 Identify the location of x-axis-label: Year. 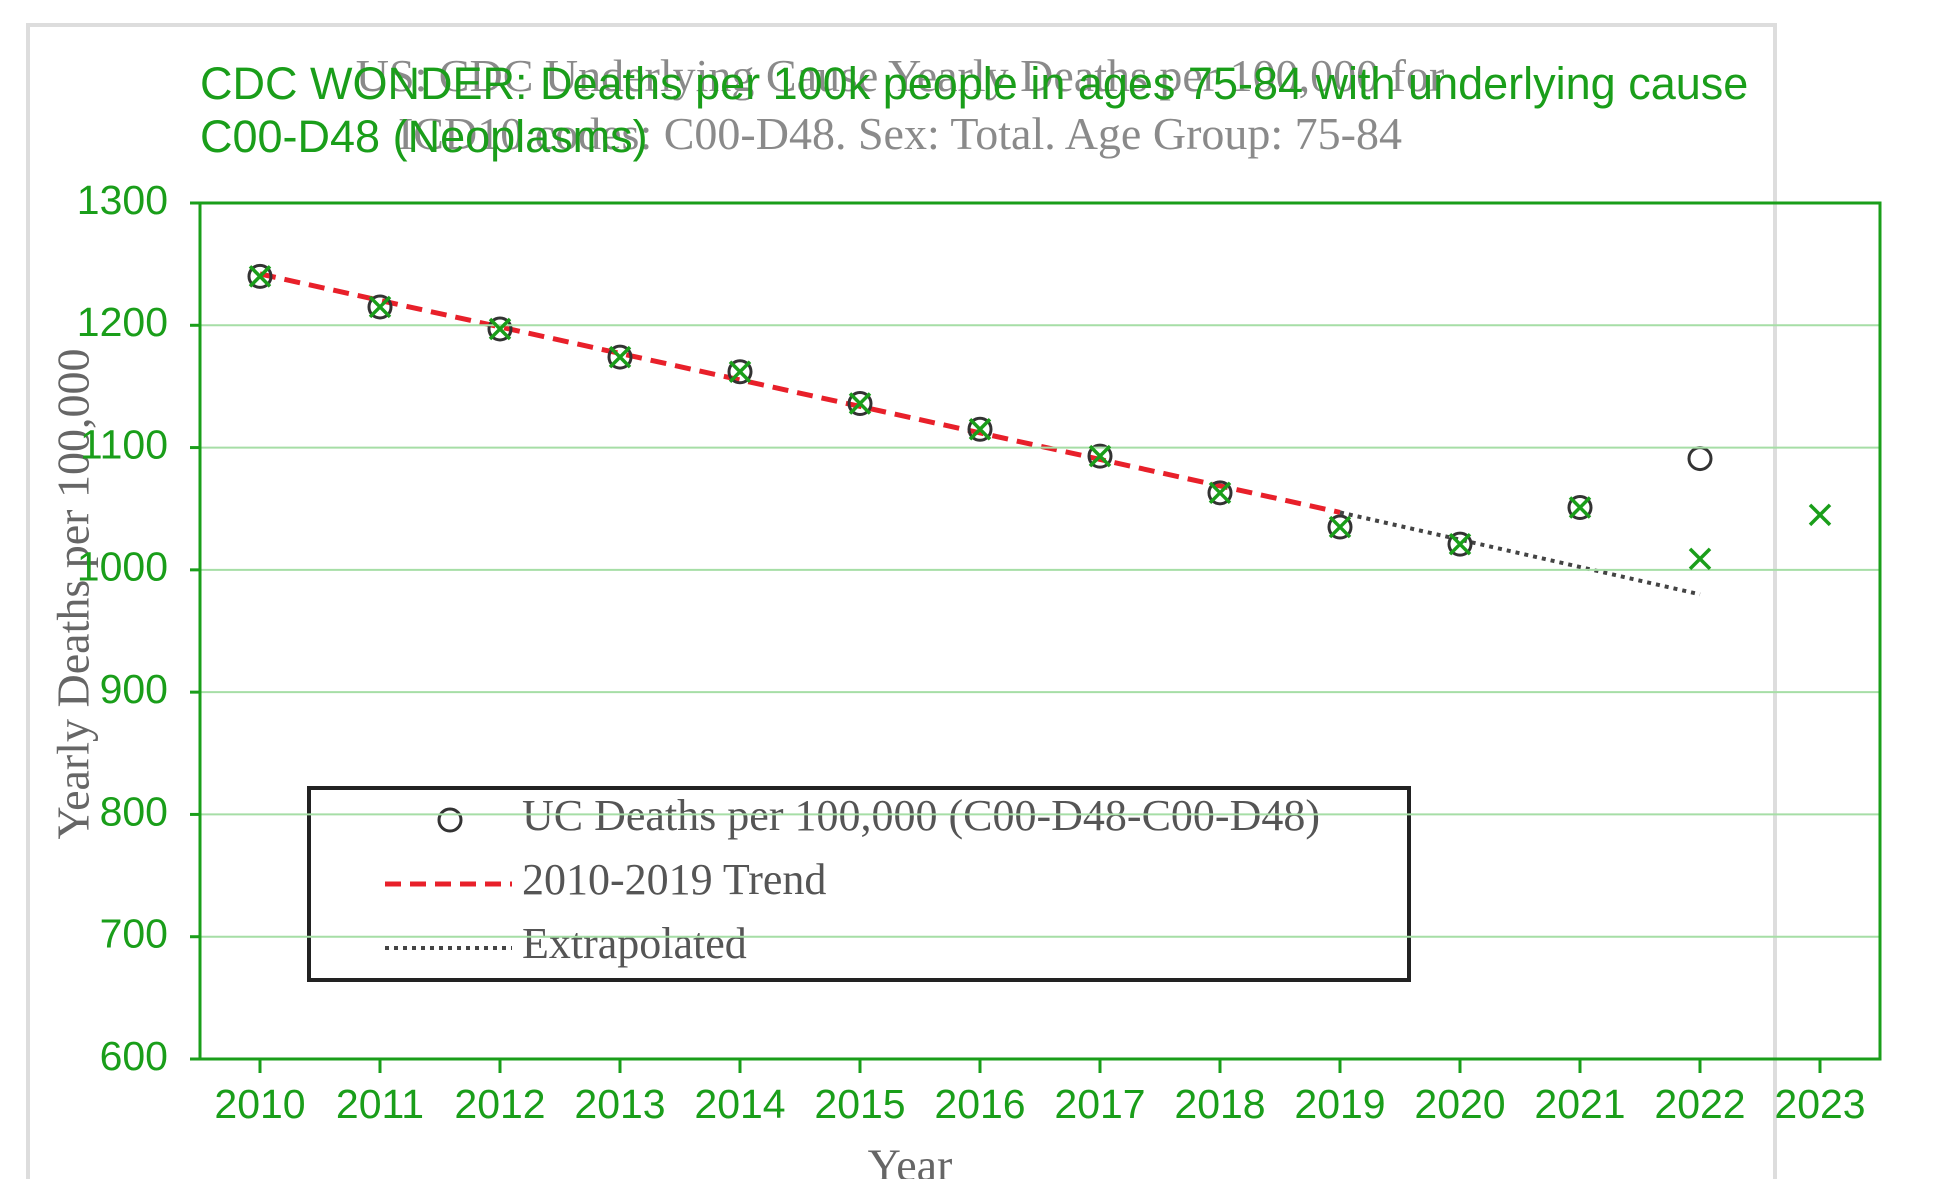
(910, 1159).